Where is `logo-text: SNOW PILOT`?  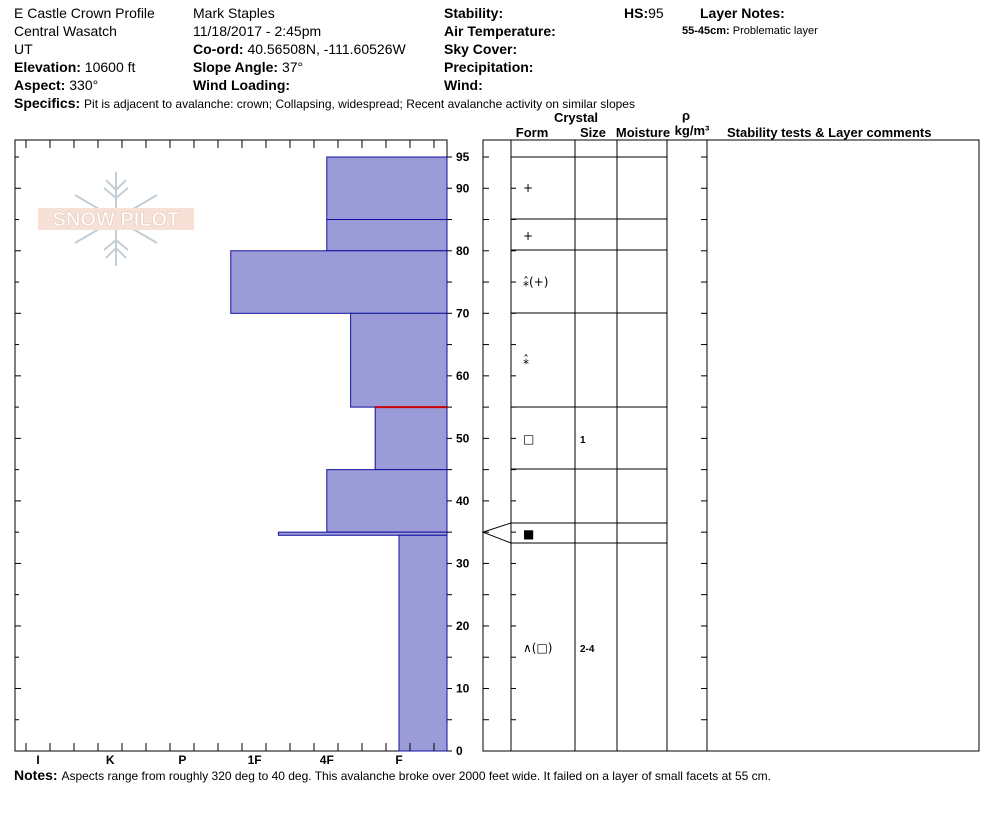 logo-text: SNOW PILOT is located at coordinates (116, 220).